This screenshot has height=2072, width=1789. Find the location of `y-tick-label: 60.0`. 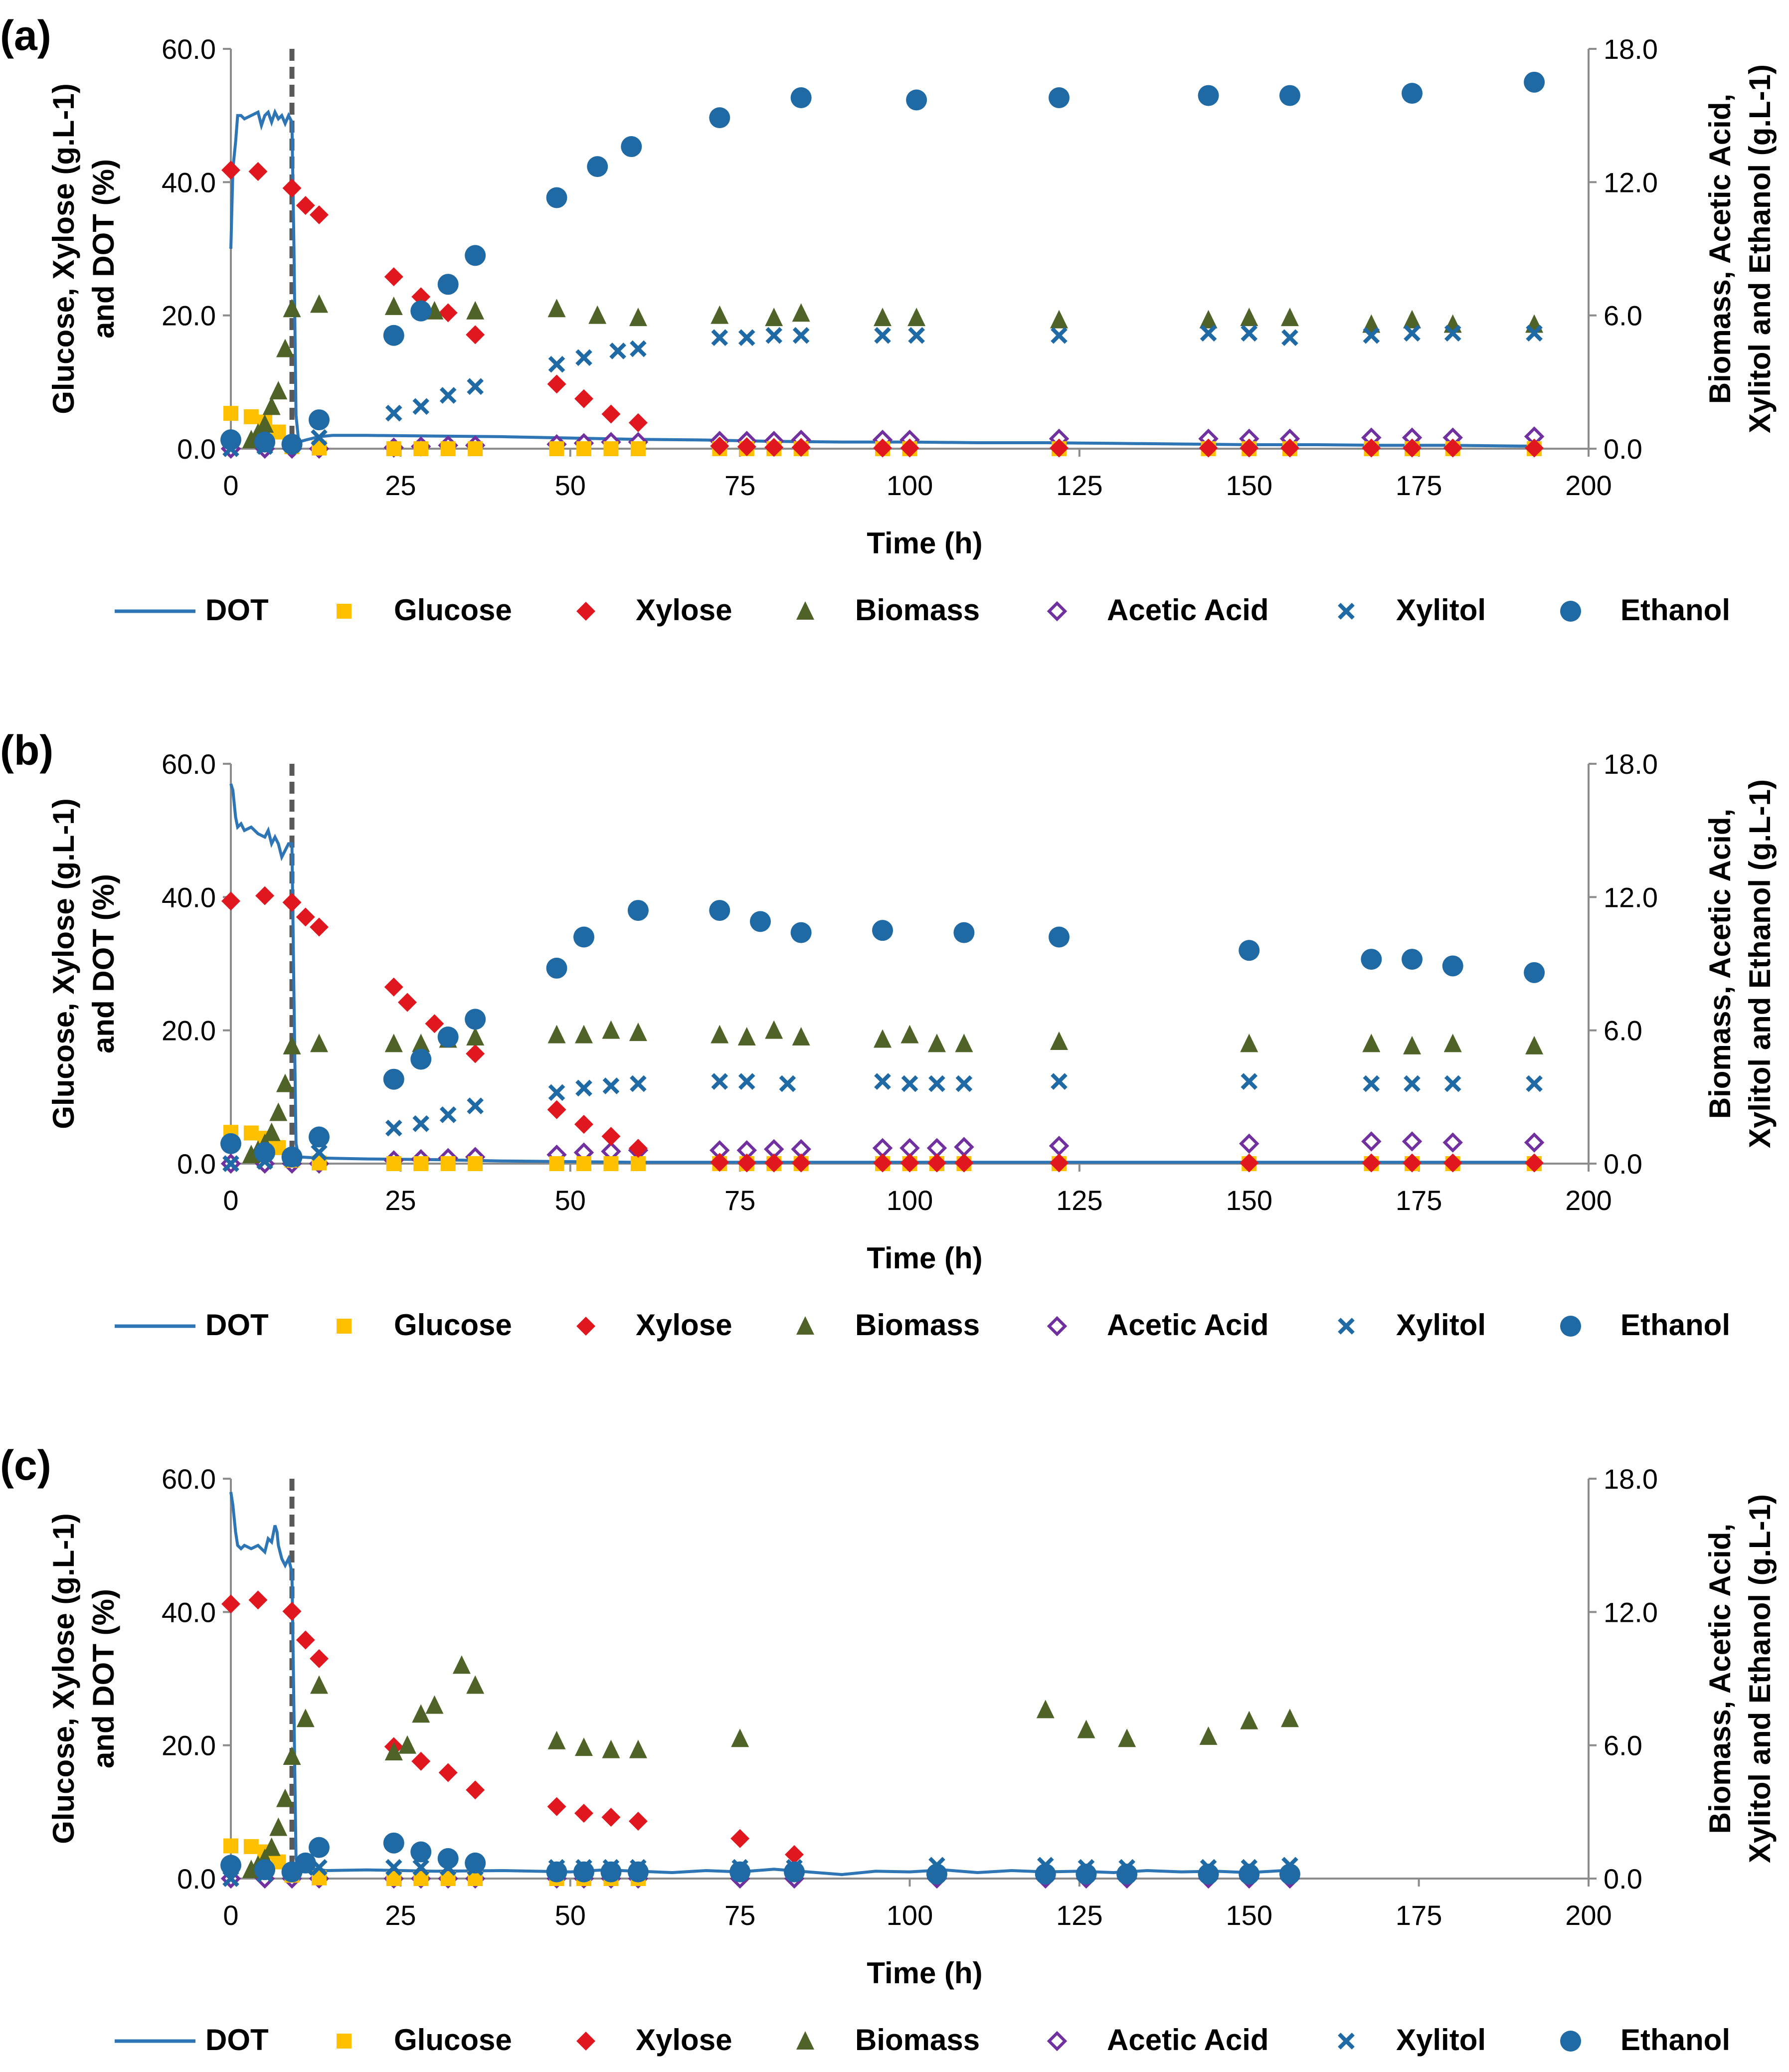

y-tick-label: 60.0 is located at coordinates (189, 764).